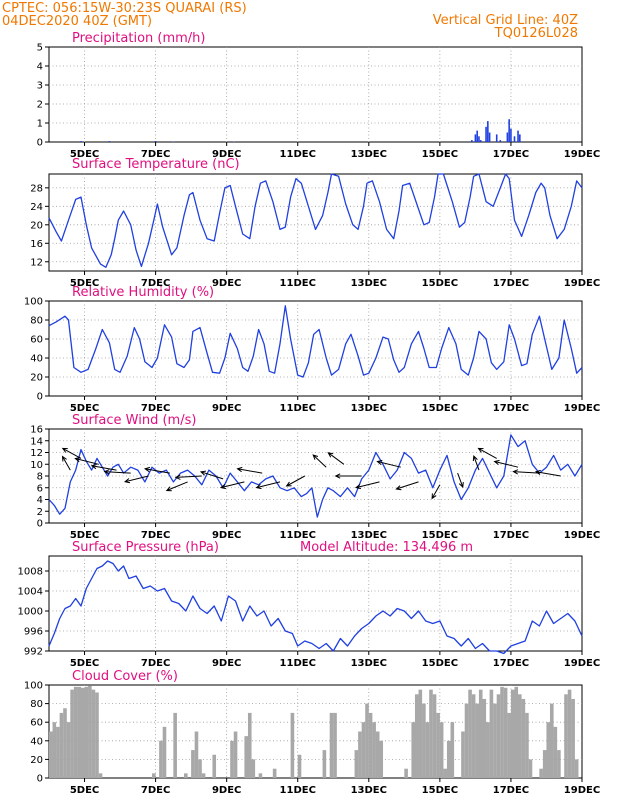 The image size is (618, 800). I want to click on wind-y-tick-label: 14, so click(36, 441).